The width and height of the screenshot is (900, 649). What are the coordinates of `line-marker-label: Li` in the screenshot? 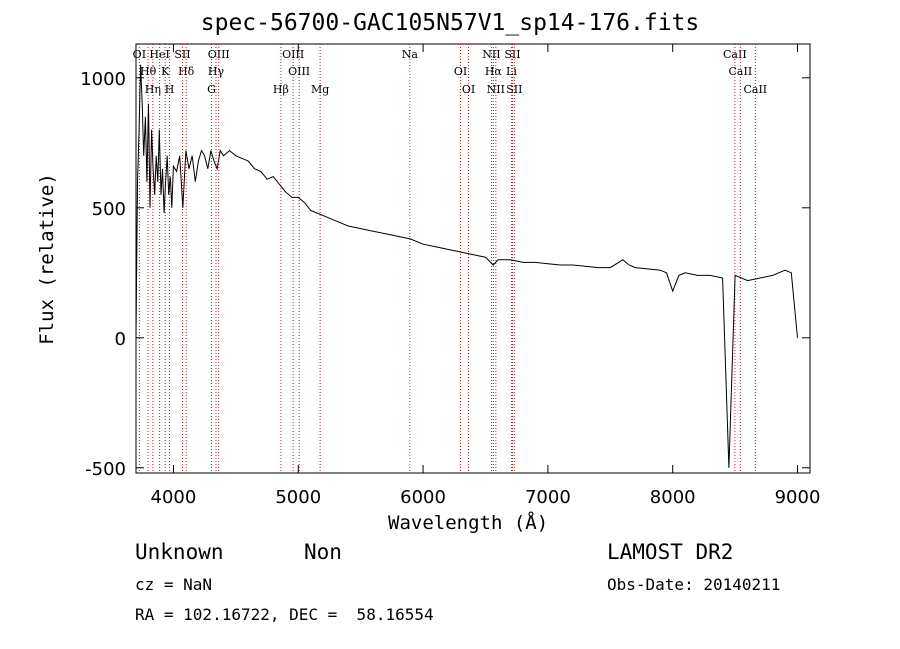 It's located at (511, 71).